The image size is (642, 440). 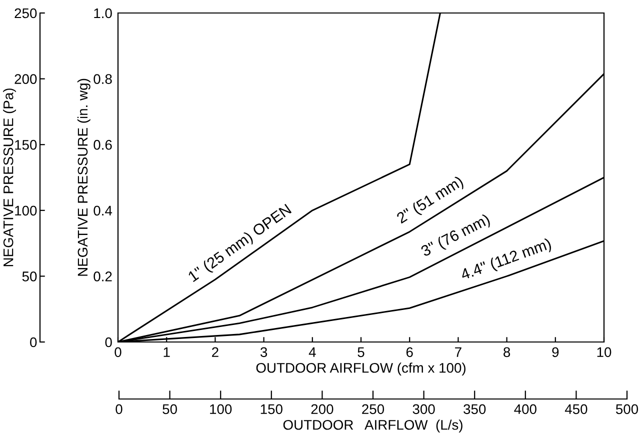 I want to click on x2-tick-label: 200, so click(x=322, y=409).